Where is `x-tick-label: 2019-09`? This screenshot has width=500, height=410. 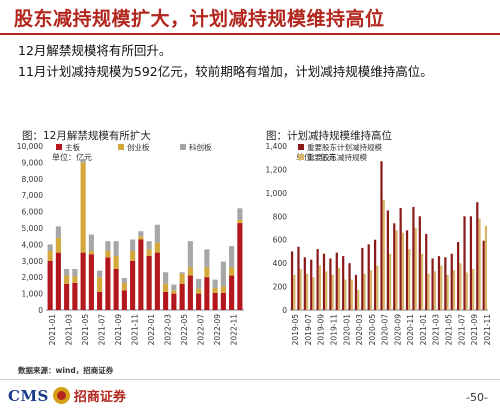 x-tick-label: 2019-09 is located at coordinates (321, 330).